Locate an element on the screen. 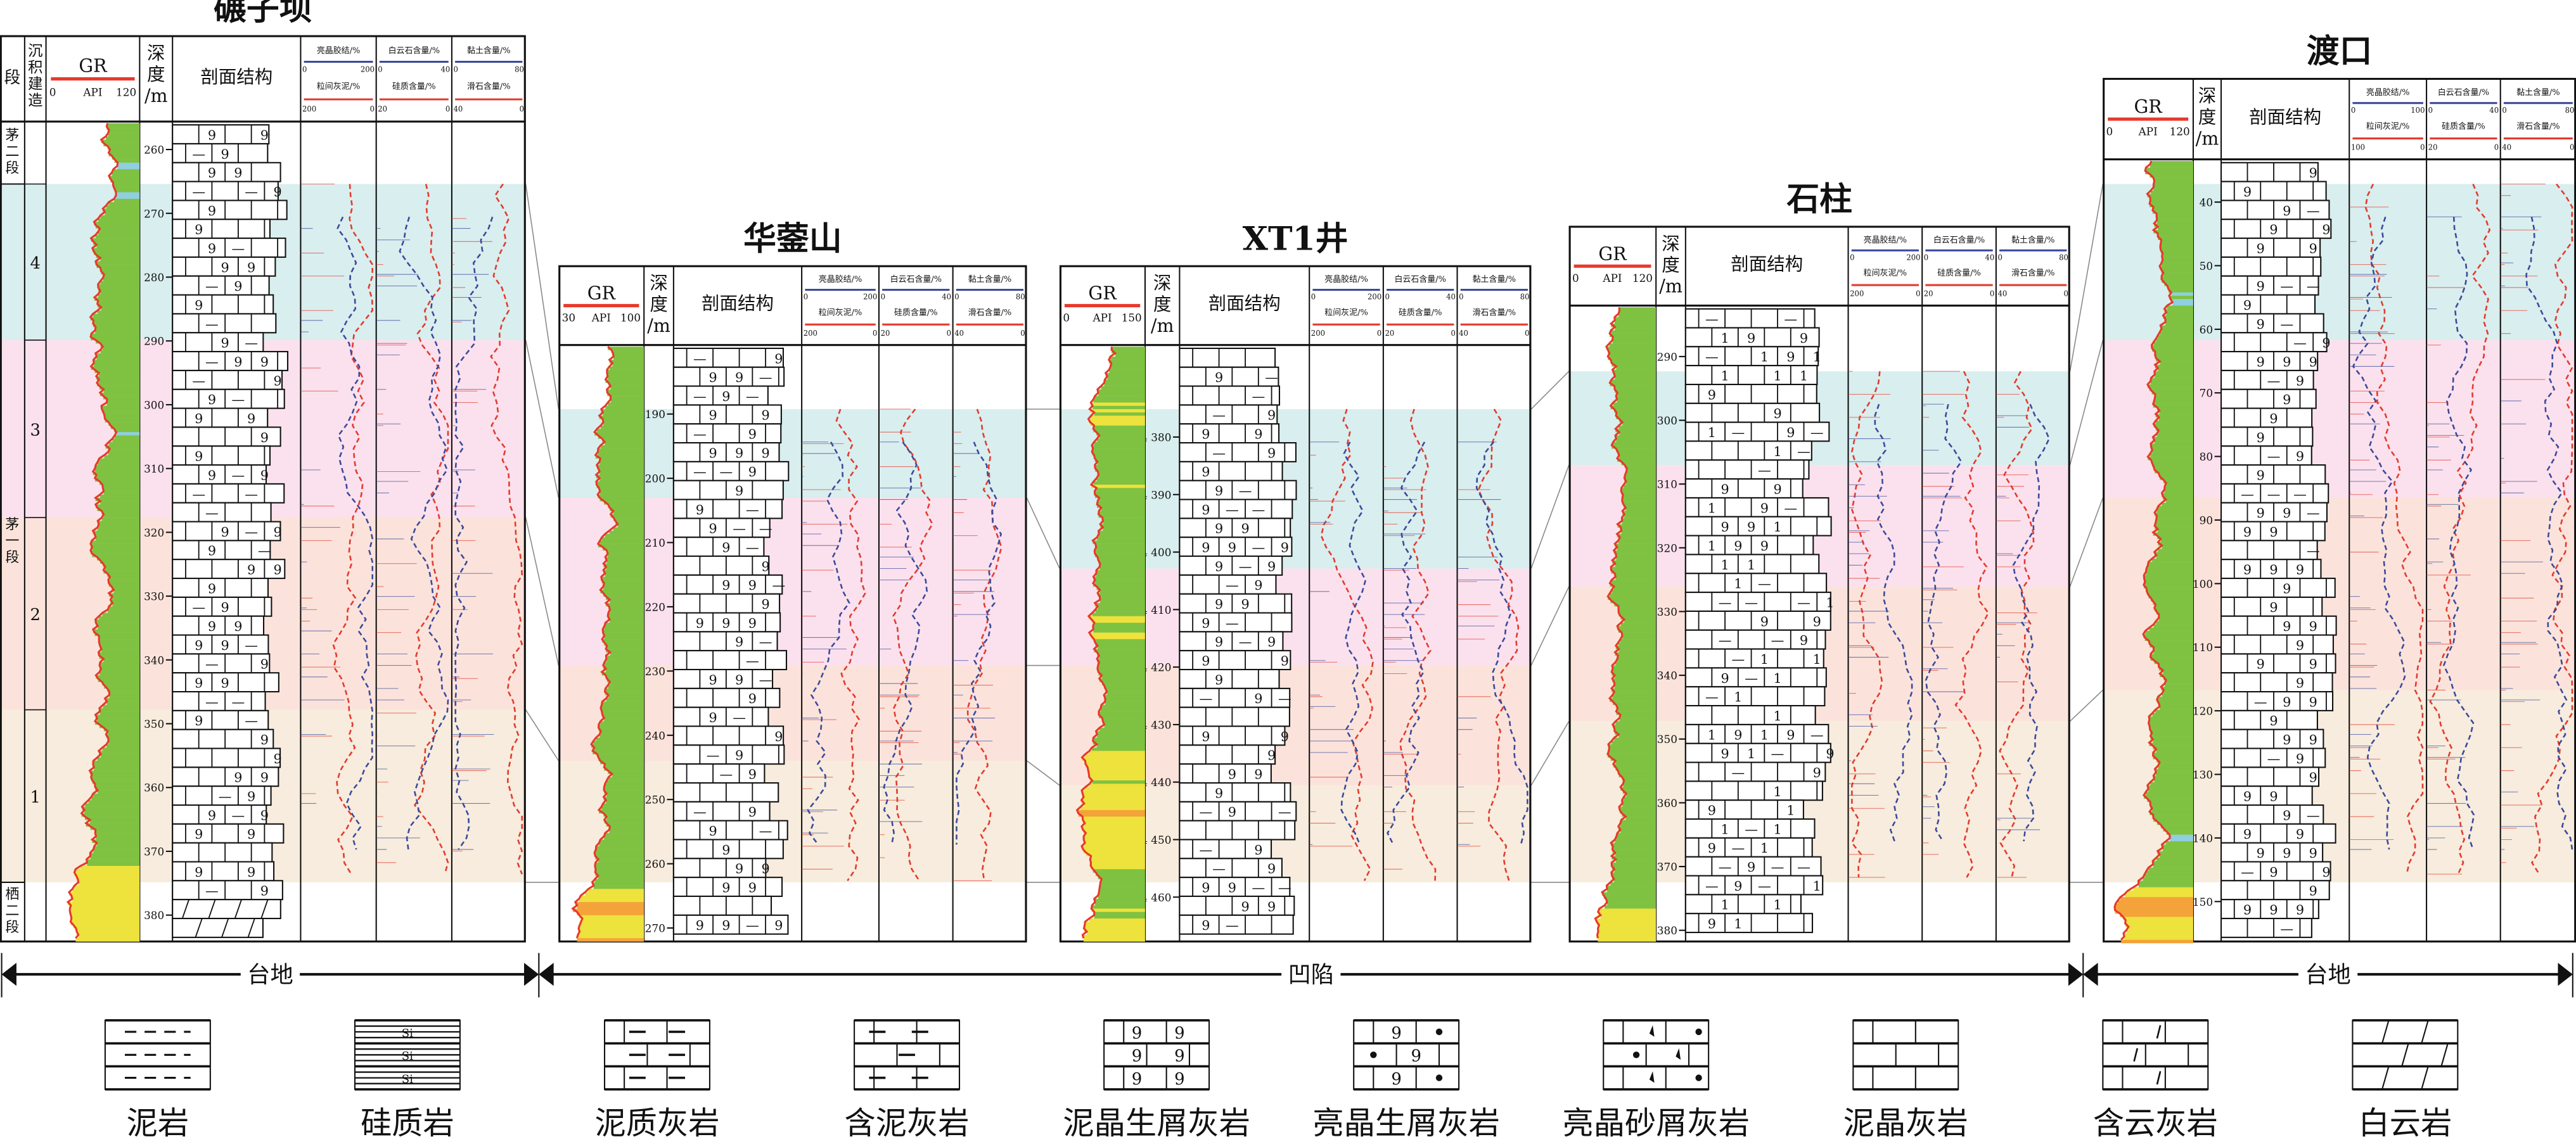 The width and height of the screenshot is (2576, 1137). track-bottom-max: 0 is located at coordinates (875, 333).